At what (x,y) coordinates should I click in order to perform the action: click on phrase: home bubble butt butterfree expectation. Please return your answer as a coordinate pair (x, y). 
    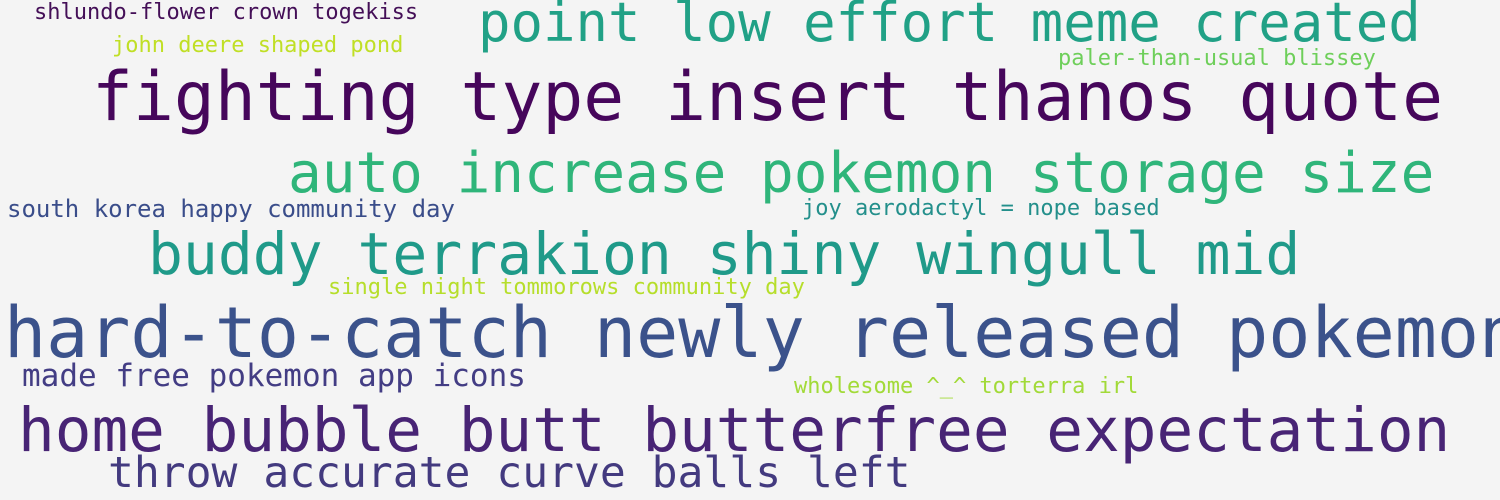
    Looking at the image, I should click on (734, 430).